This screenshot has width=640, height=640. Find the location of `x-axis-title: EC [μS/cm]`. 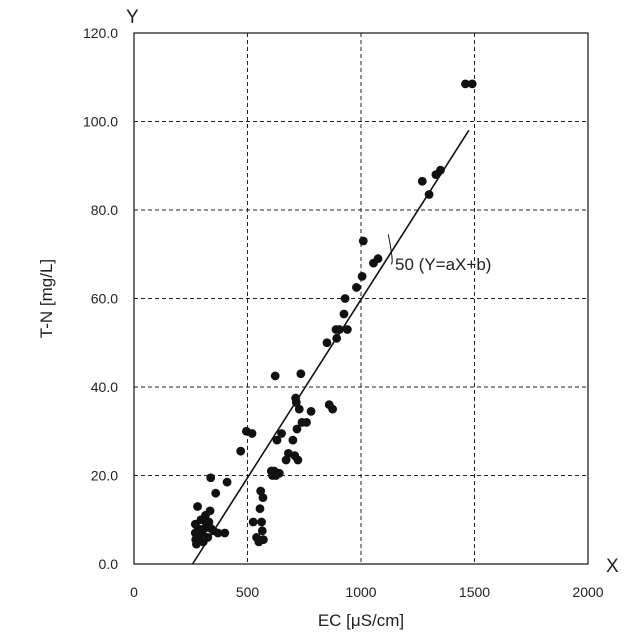

x-axis-title: EC [μS/cm] is located at coordinates (361, 620).